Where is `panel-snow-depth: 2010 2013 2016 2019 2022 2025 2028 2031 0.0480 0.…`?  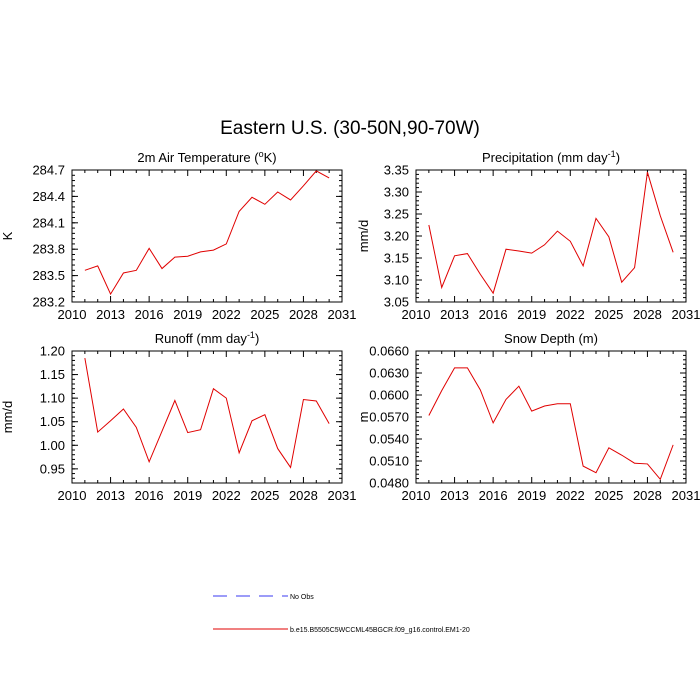
panel-snow-depth: 2010 2013 2016 2019 2022 2025 2028 2031 0.0480 0.… is located at coordinates (528, 417).